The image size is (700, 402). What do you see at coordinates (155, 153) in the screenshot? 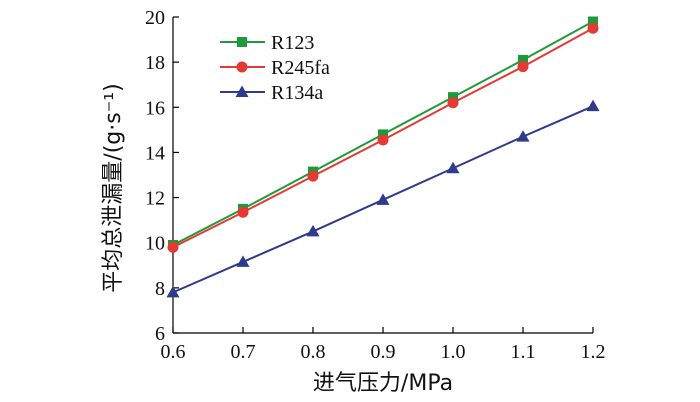
I see `y-tick-label: 14` at bounding box center [155, 153].